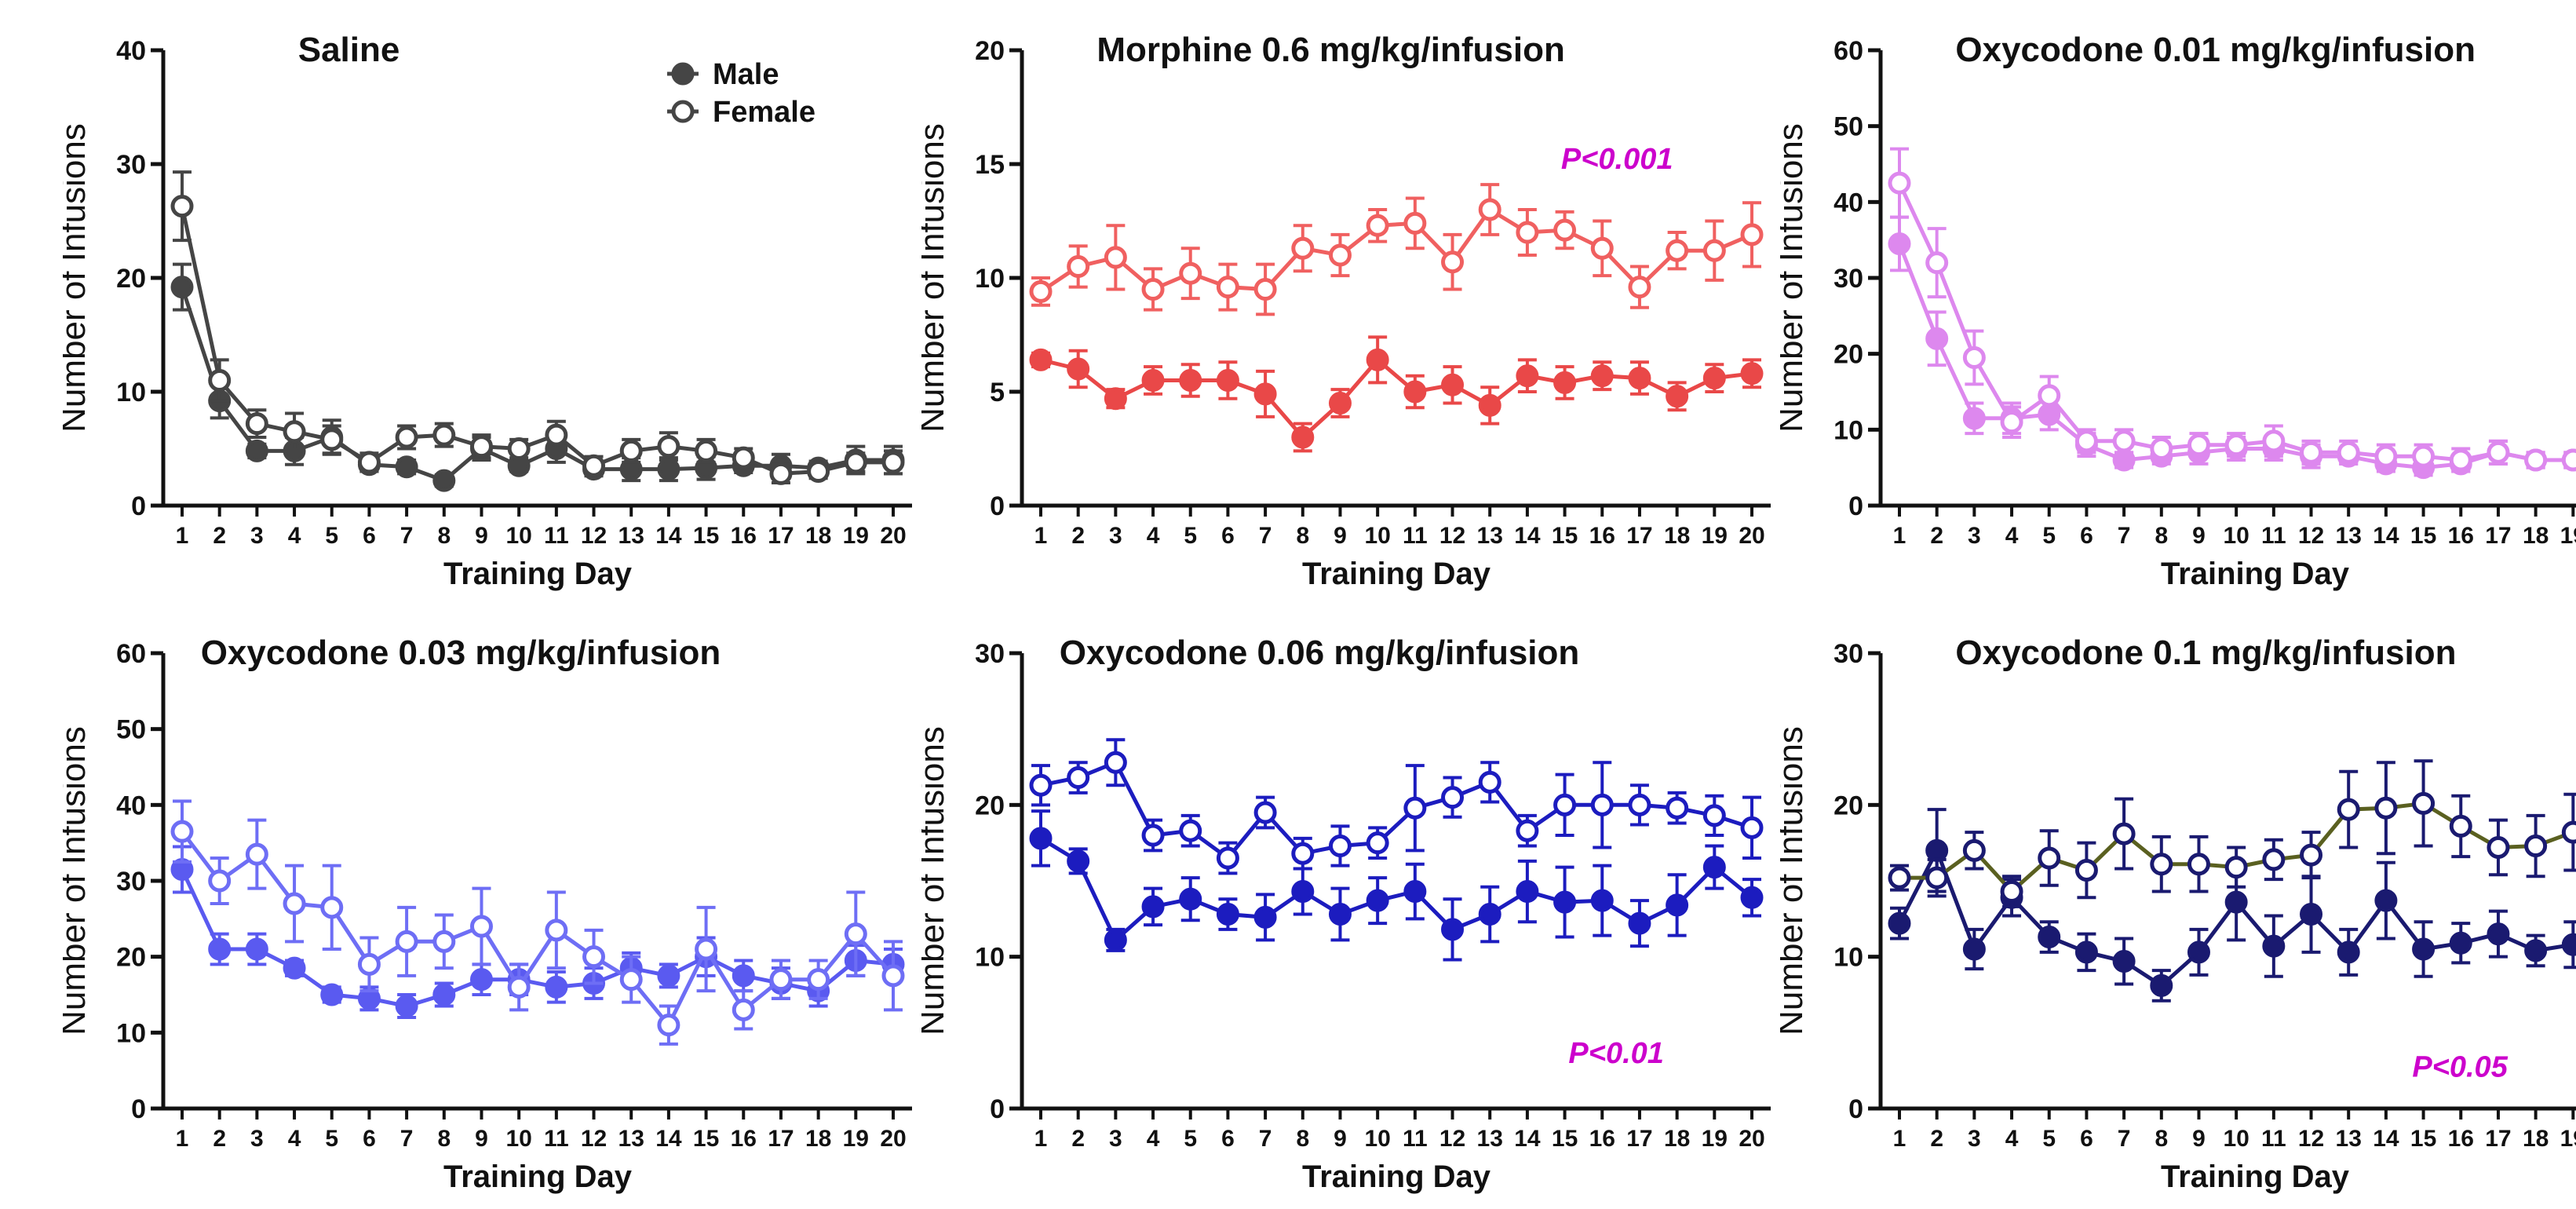  I want to click on panel-title: Oxycodone 0.01 mg/kg/infusion, so click(2215, 50).